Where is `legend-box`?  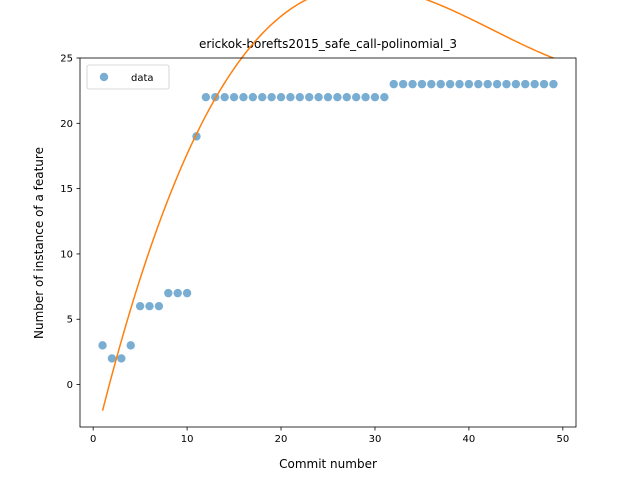
legend-box is located at coordinates (128, 77).